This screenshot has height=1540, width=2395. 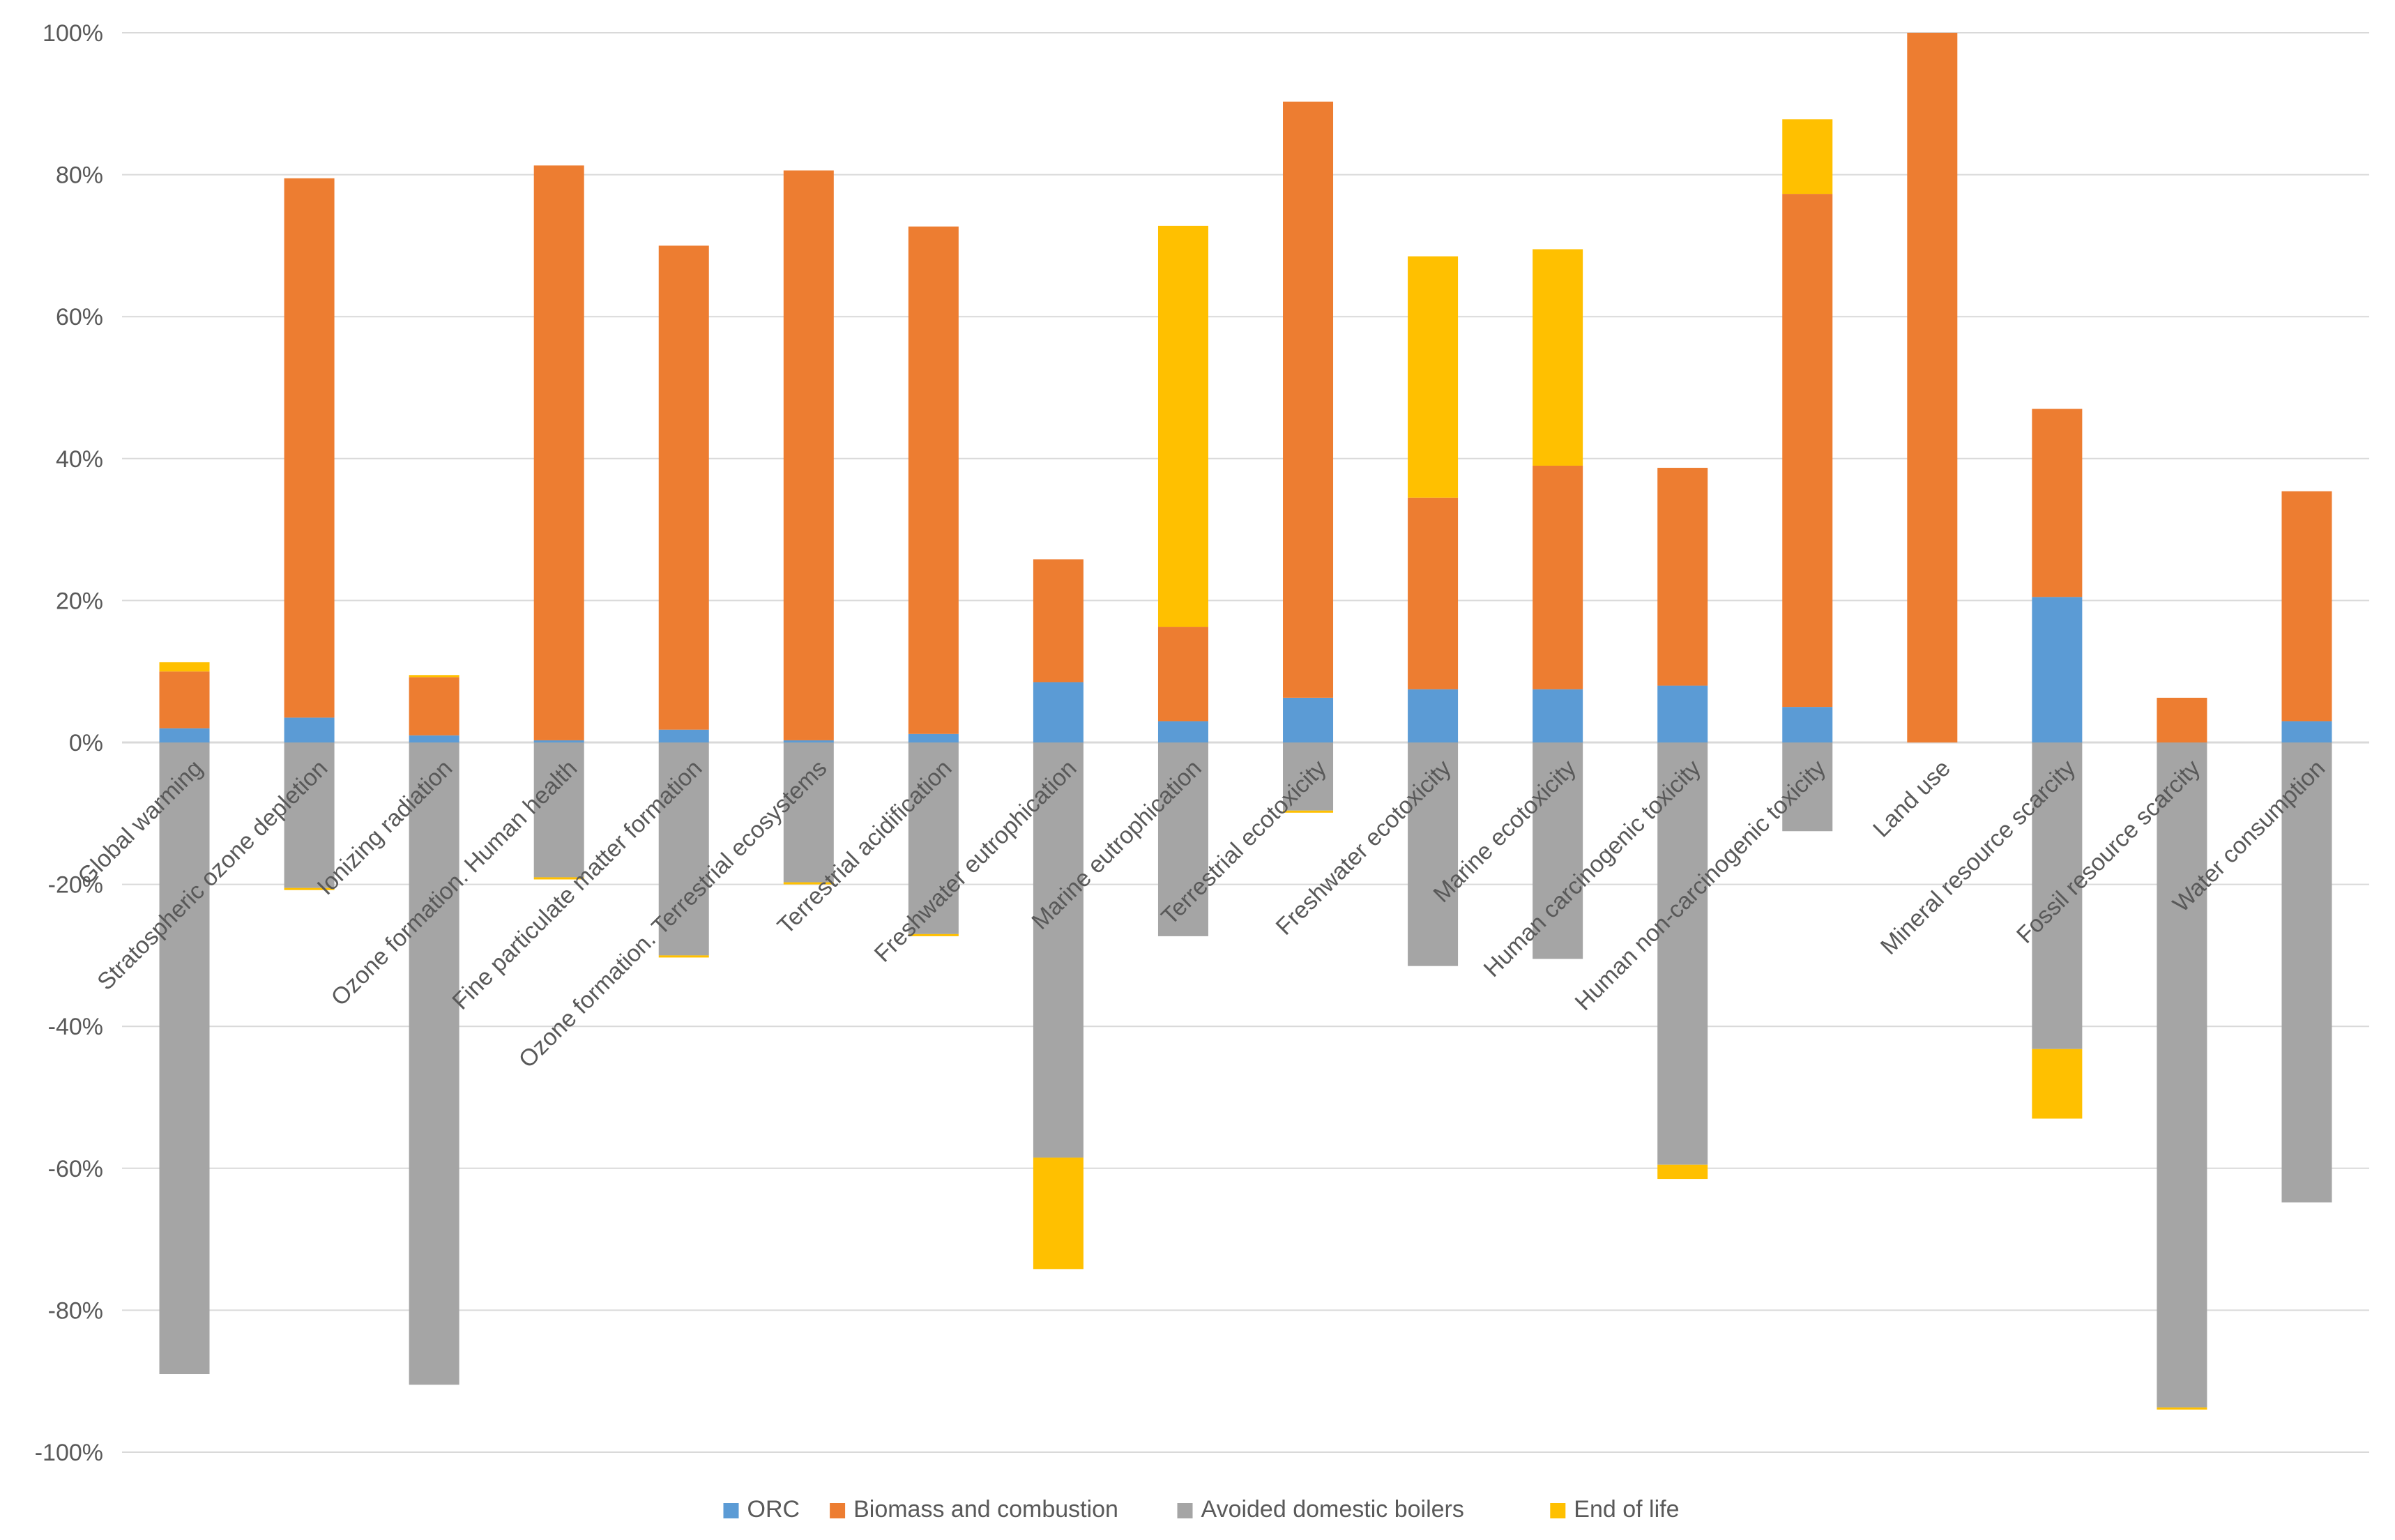 I want to click on y-tick-label: 100%, so click(x=73, y=33).